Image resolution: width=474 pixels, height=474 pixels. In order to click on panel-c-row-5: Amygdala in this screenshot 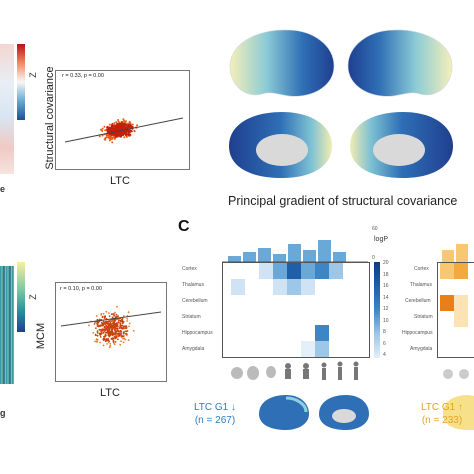, I will do `click(193, 349)`.